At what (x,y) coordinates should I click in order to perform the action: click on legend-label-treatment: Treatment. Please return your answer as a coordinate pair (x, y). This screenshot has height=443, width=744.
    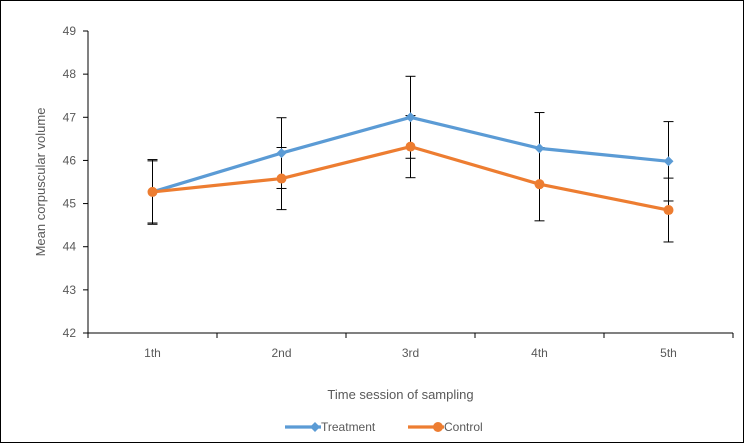
    Looking at the image, I should click on (348, 427).